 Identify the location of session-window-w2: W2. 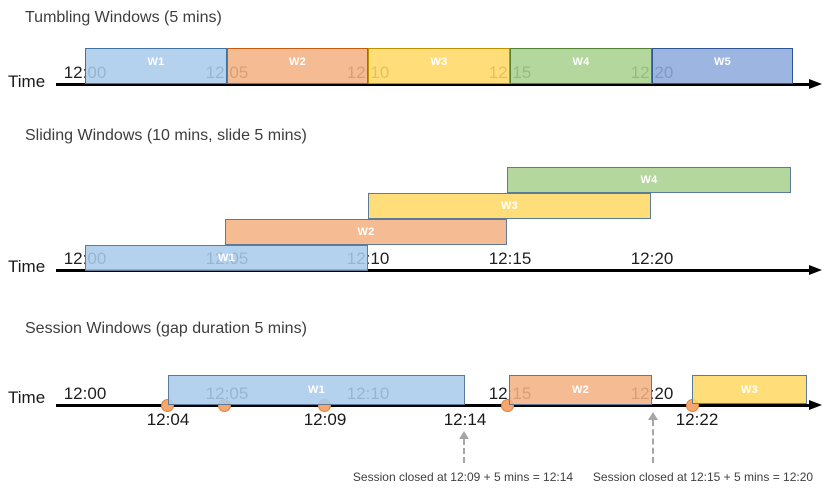
(580, 390).